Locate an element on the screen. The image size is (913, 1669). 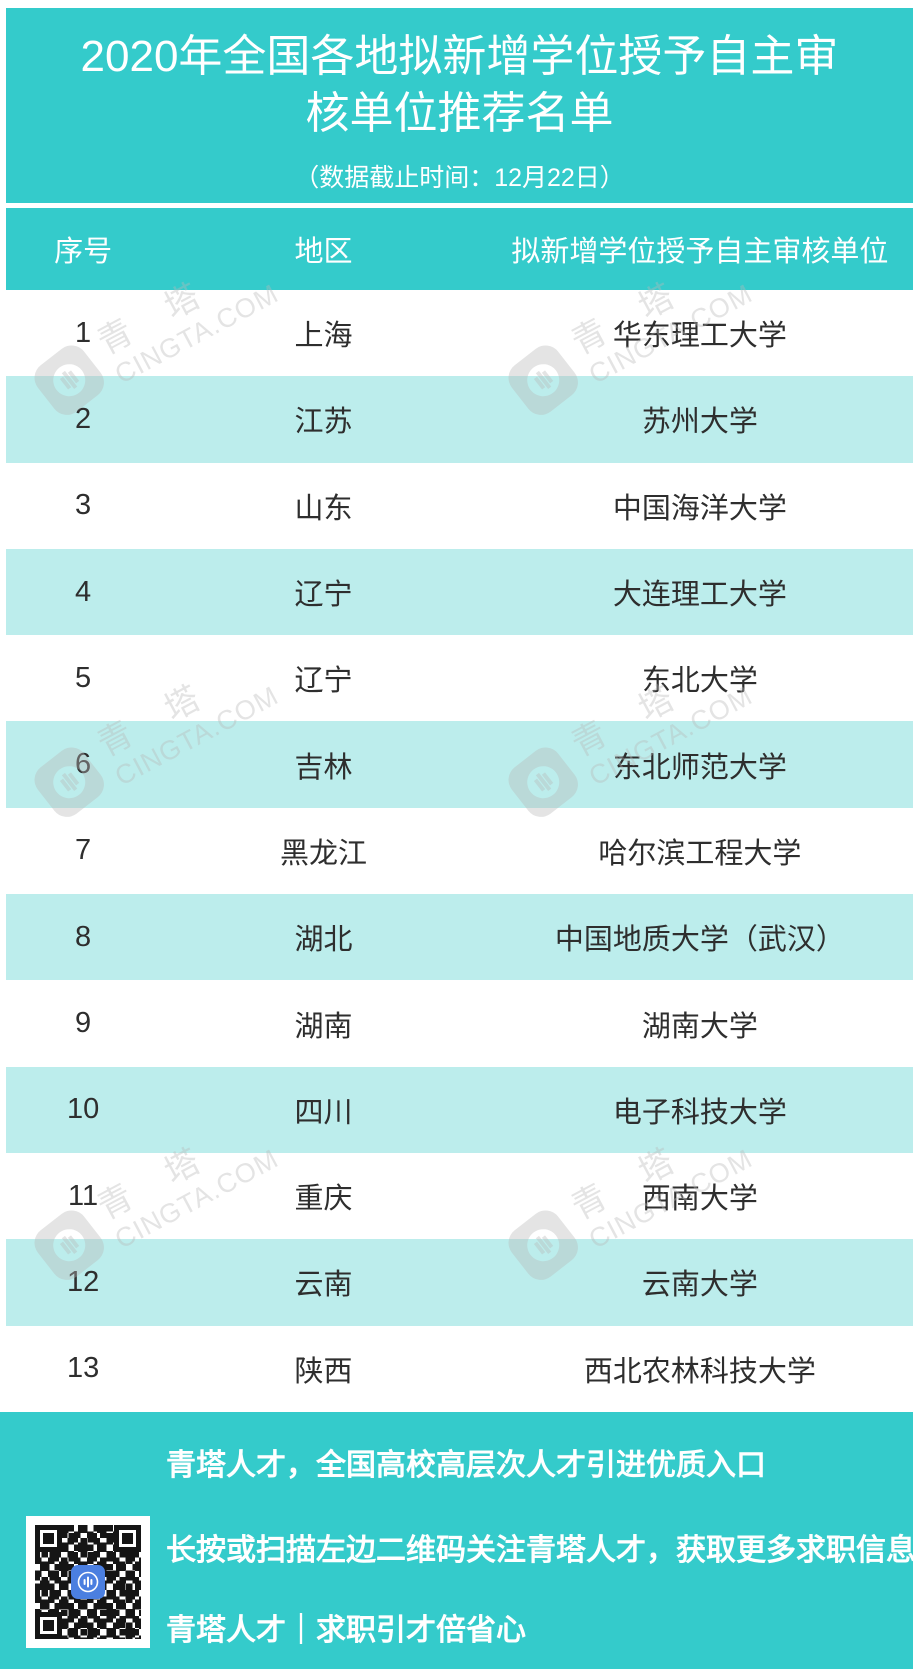
cell-seq: 13 is located at coordinates (83, 1368).